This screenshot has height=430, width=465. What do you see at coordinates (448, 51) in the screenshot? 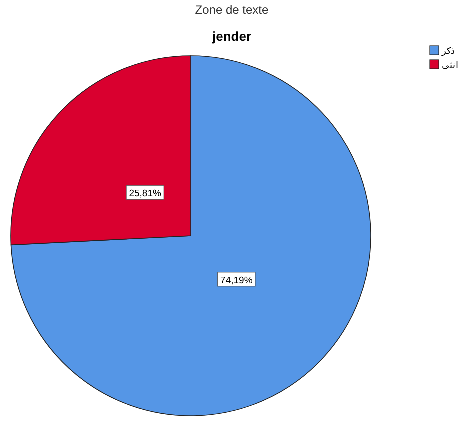
I see `legend-label: ذكر` at bounding box center [448, 51].